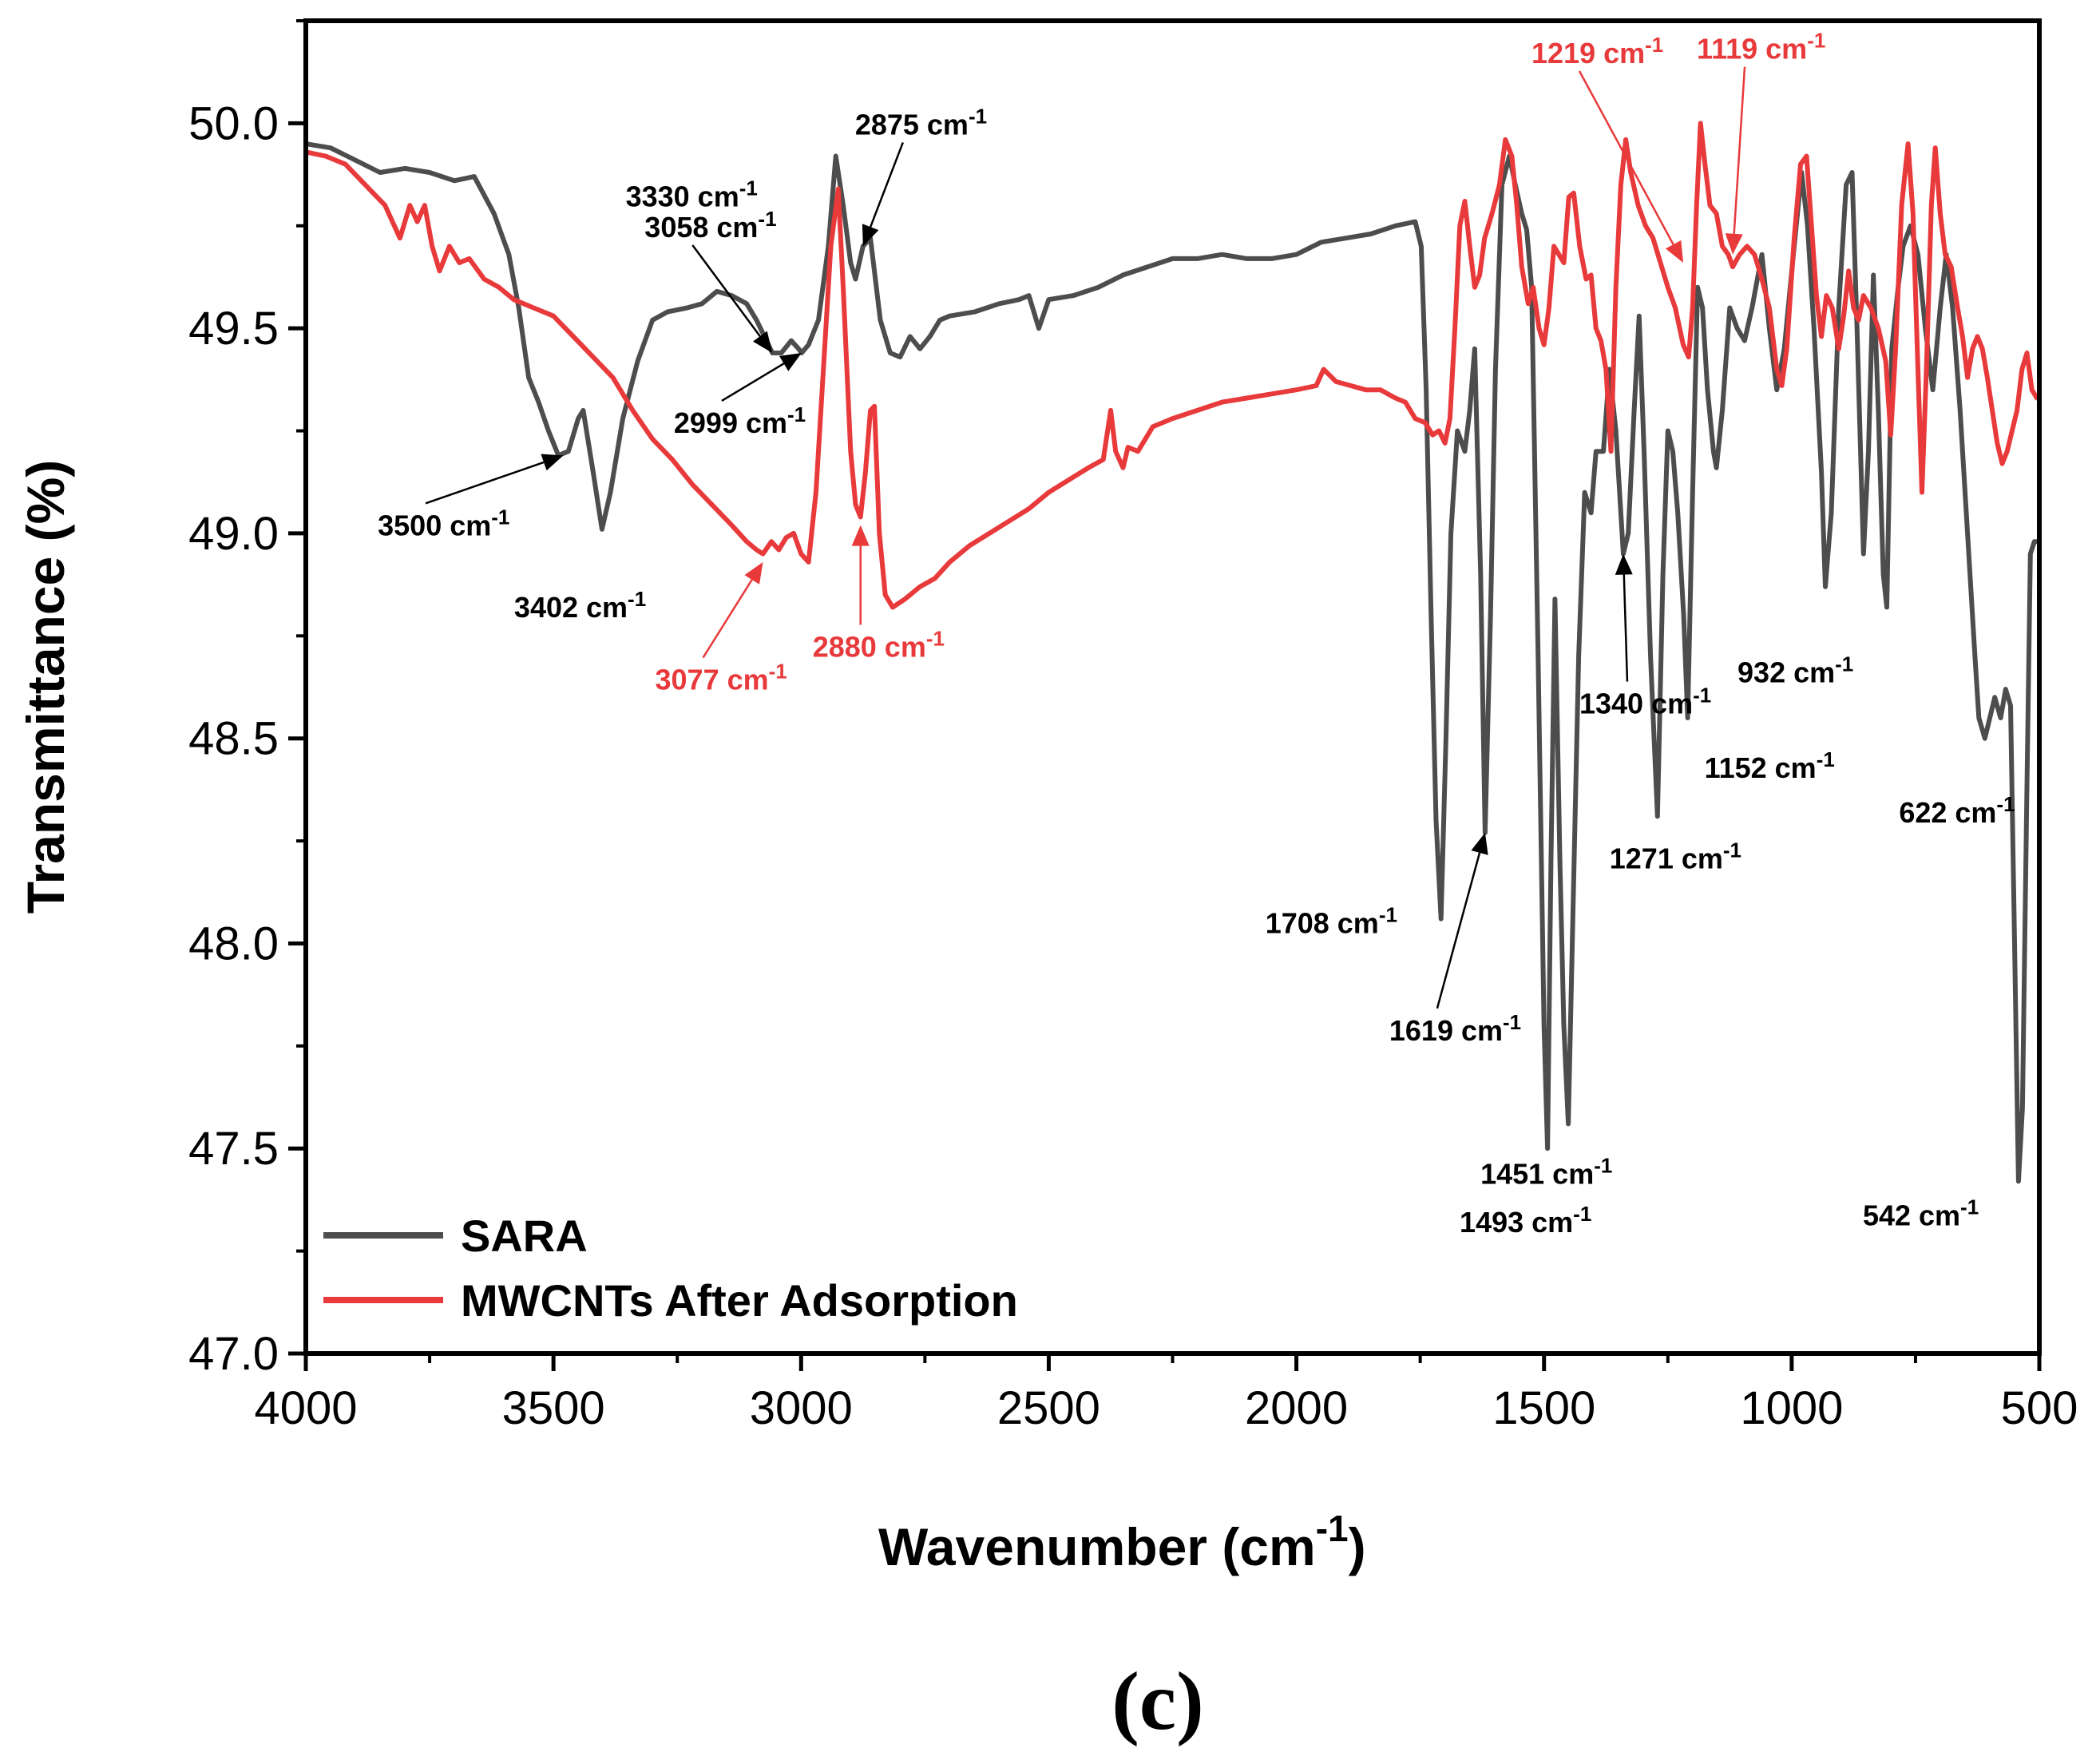 The height and width of the screenshot is (1752, 2100). Describe the element at coordinates (554, 1408) in the screenshot. I see `x-tick-label: 3500` at that location.